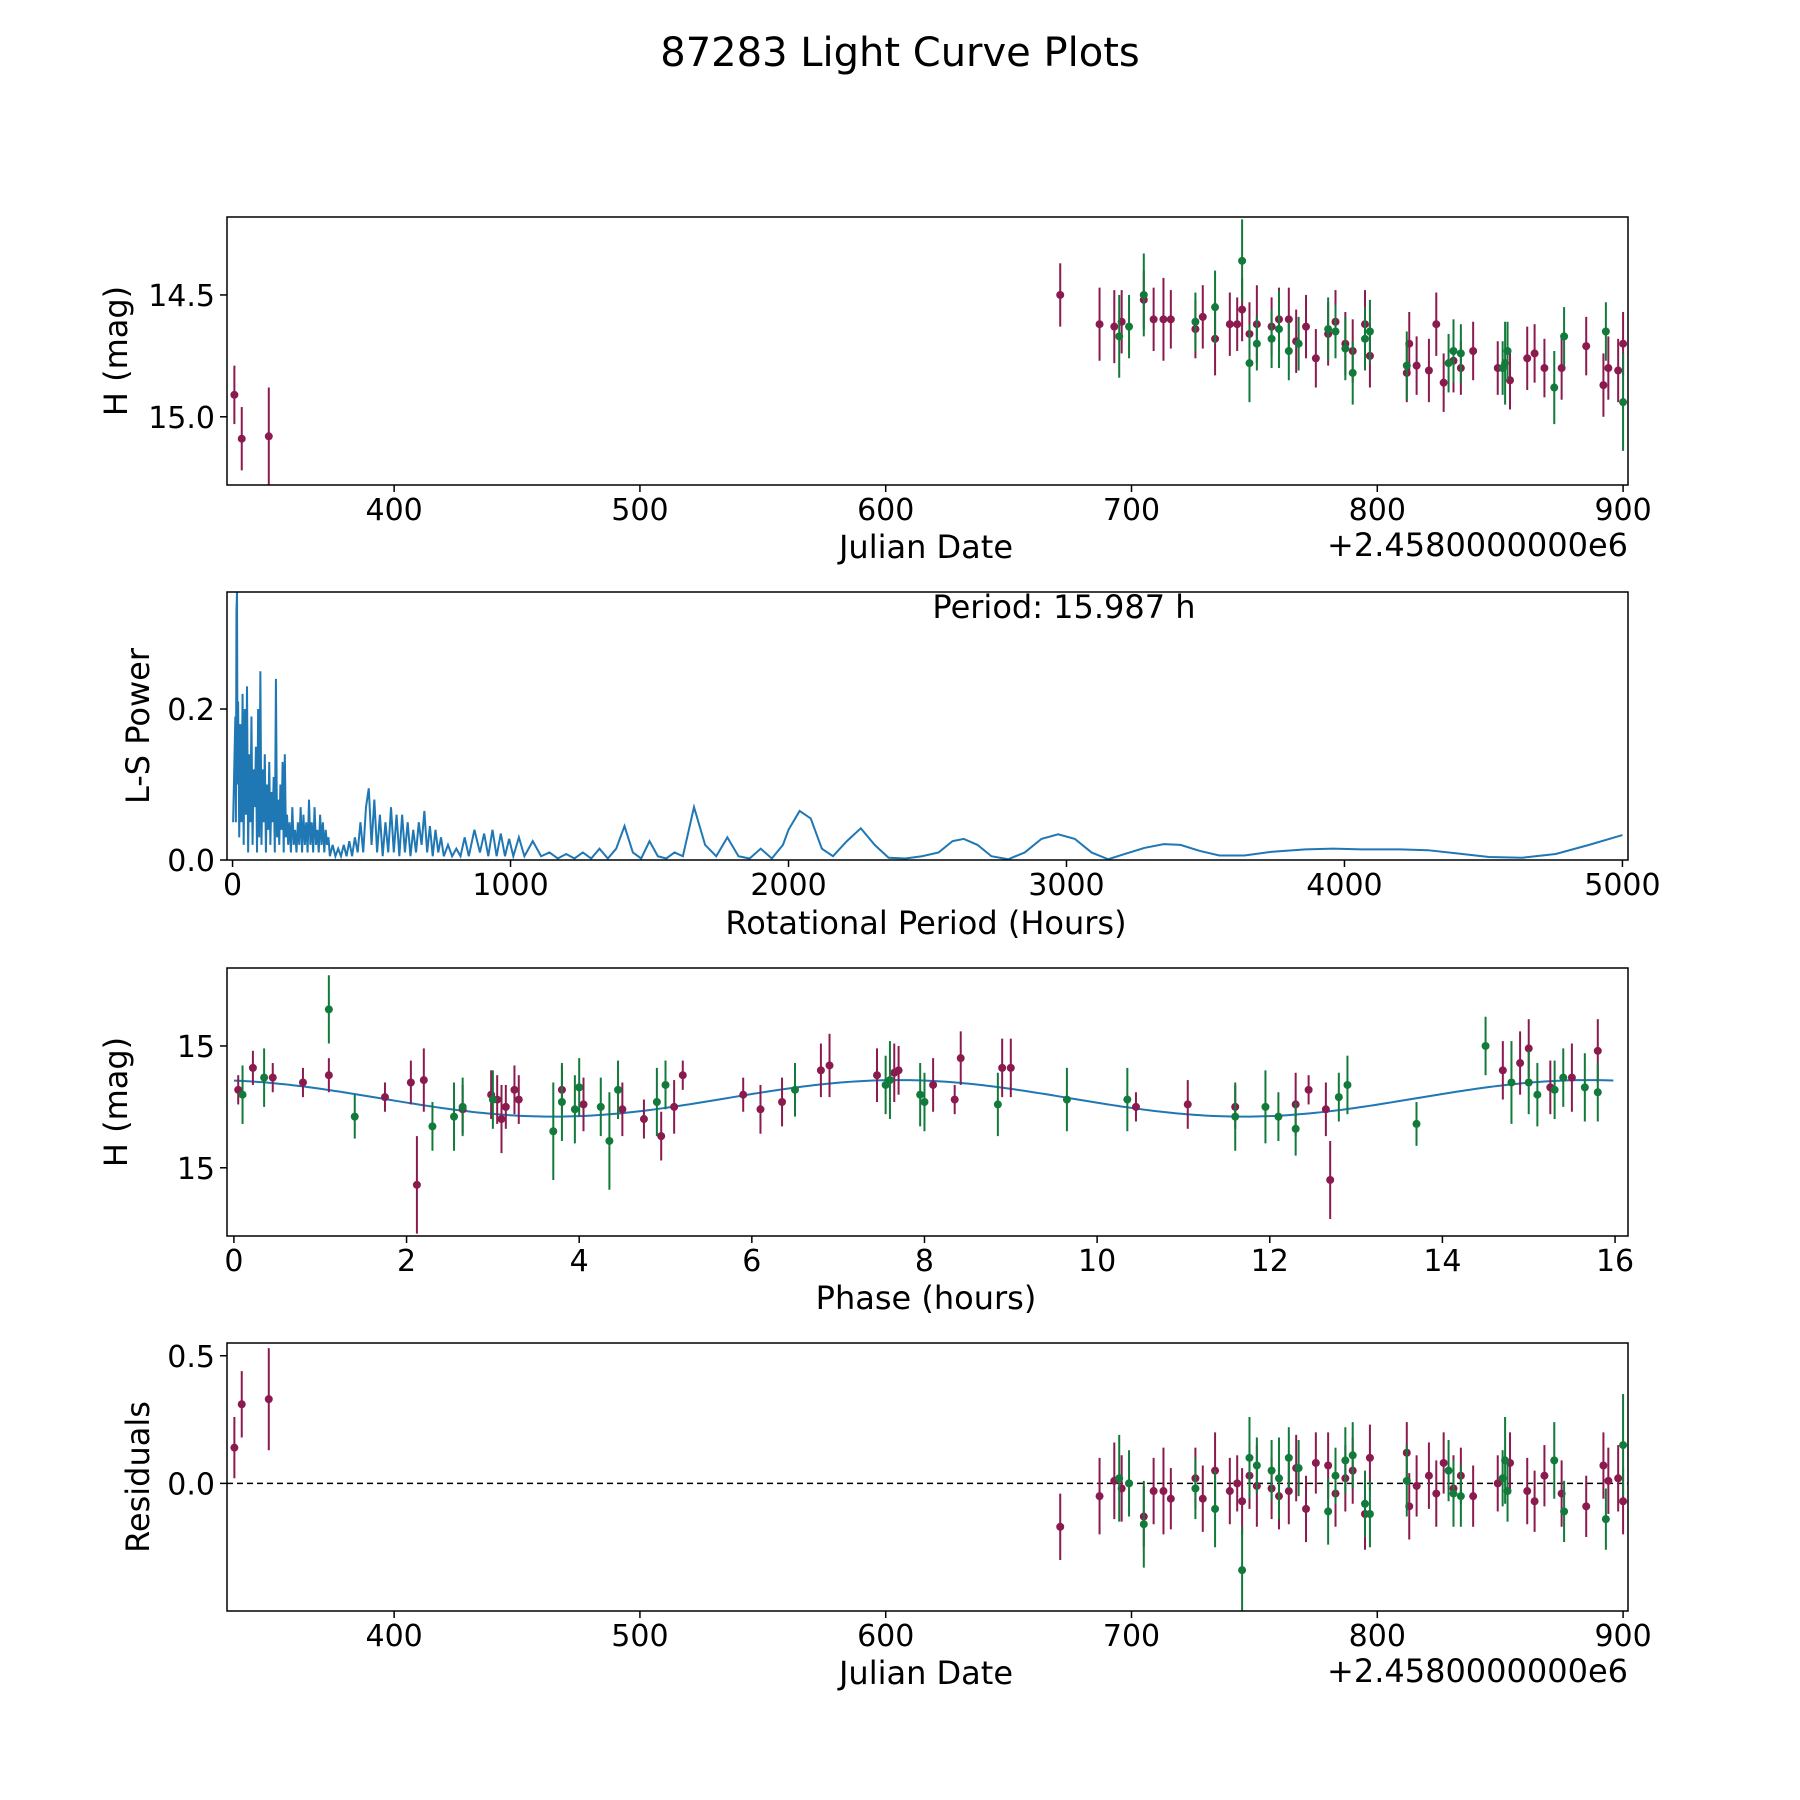 The width and height of the screenshot is (1800, 1800). I want to click on residuals-x-tick-label: 500, so click(639, 1636).